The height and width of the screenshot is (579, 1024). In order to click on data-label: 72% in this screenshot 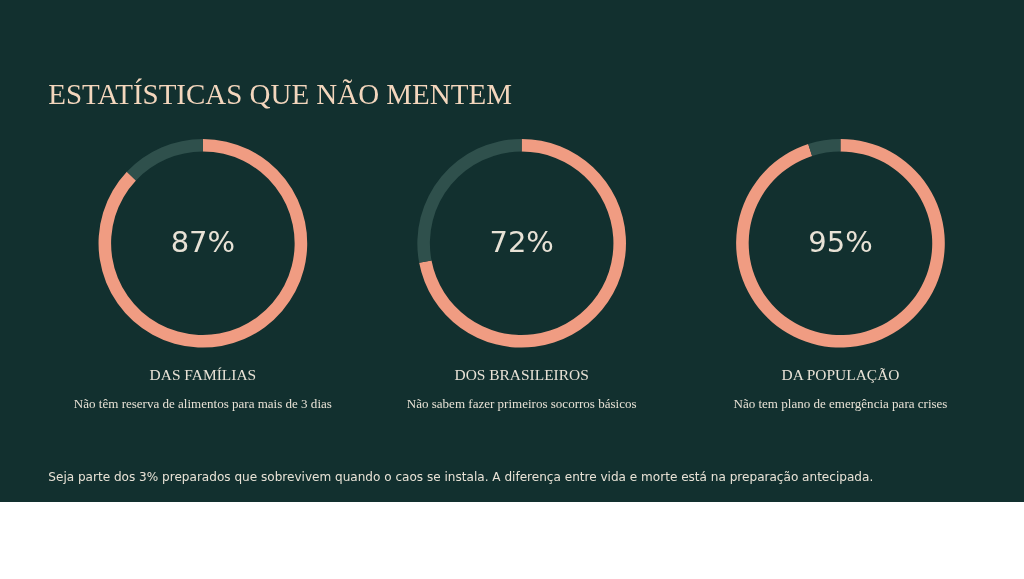, I will do `click(521, 241)`.